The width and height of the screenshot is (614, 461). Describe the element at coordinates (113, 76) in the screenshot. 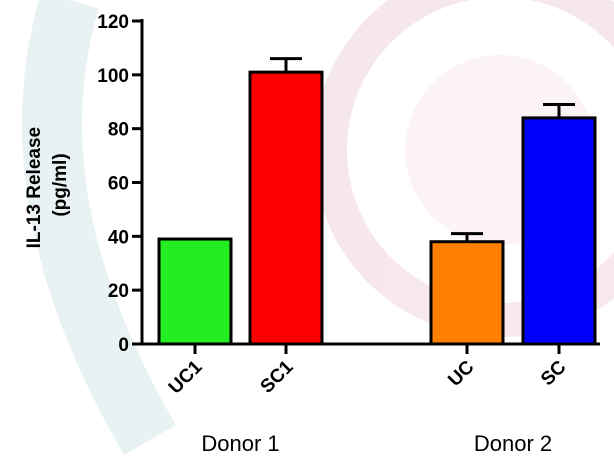

I see `y-tick-label-100: 100` at that location.